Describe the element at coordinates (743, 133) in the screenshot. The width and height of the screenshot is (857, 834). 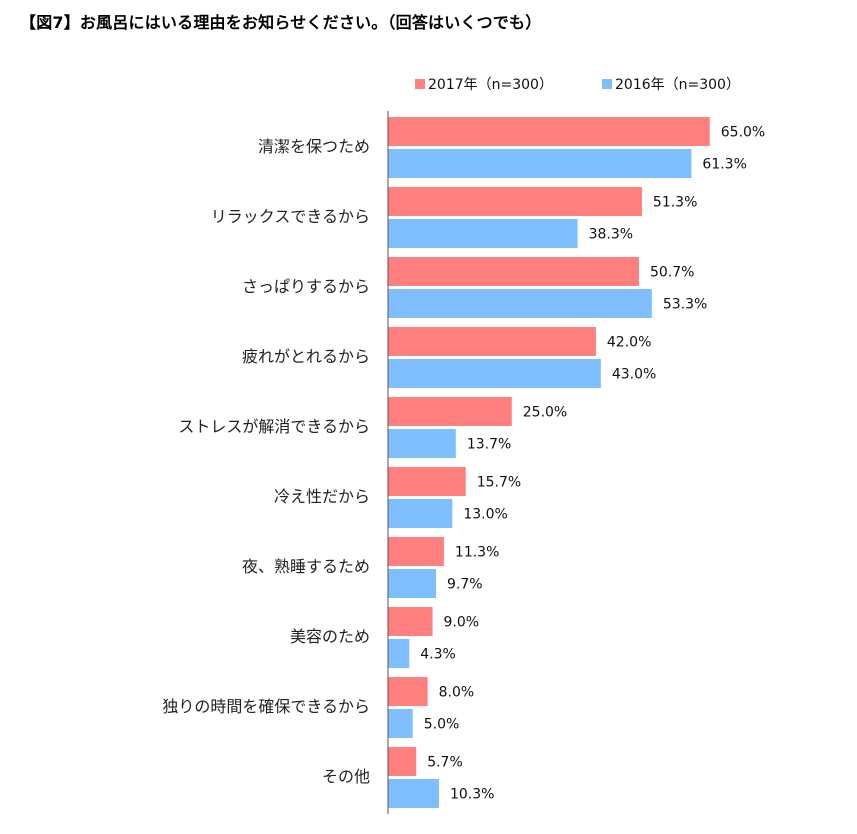
I see `data-label: 65.0%` at that location.